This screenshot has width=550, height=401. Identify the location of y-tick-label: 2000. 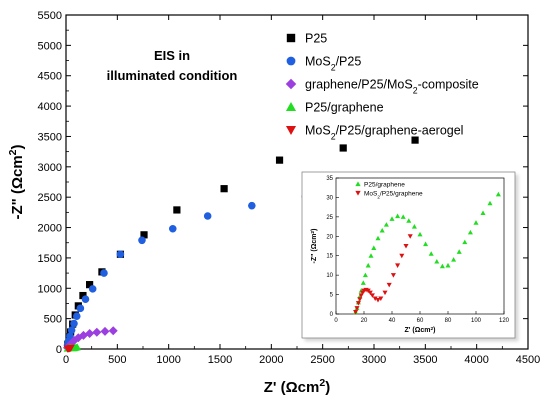
(50, 229).